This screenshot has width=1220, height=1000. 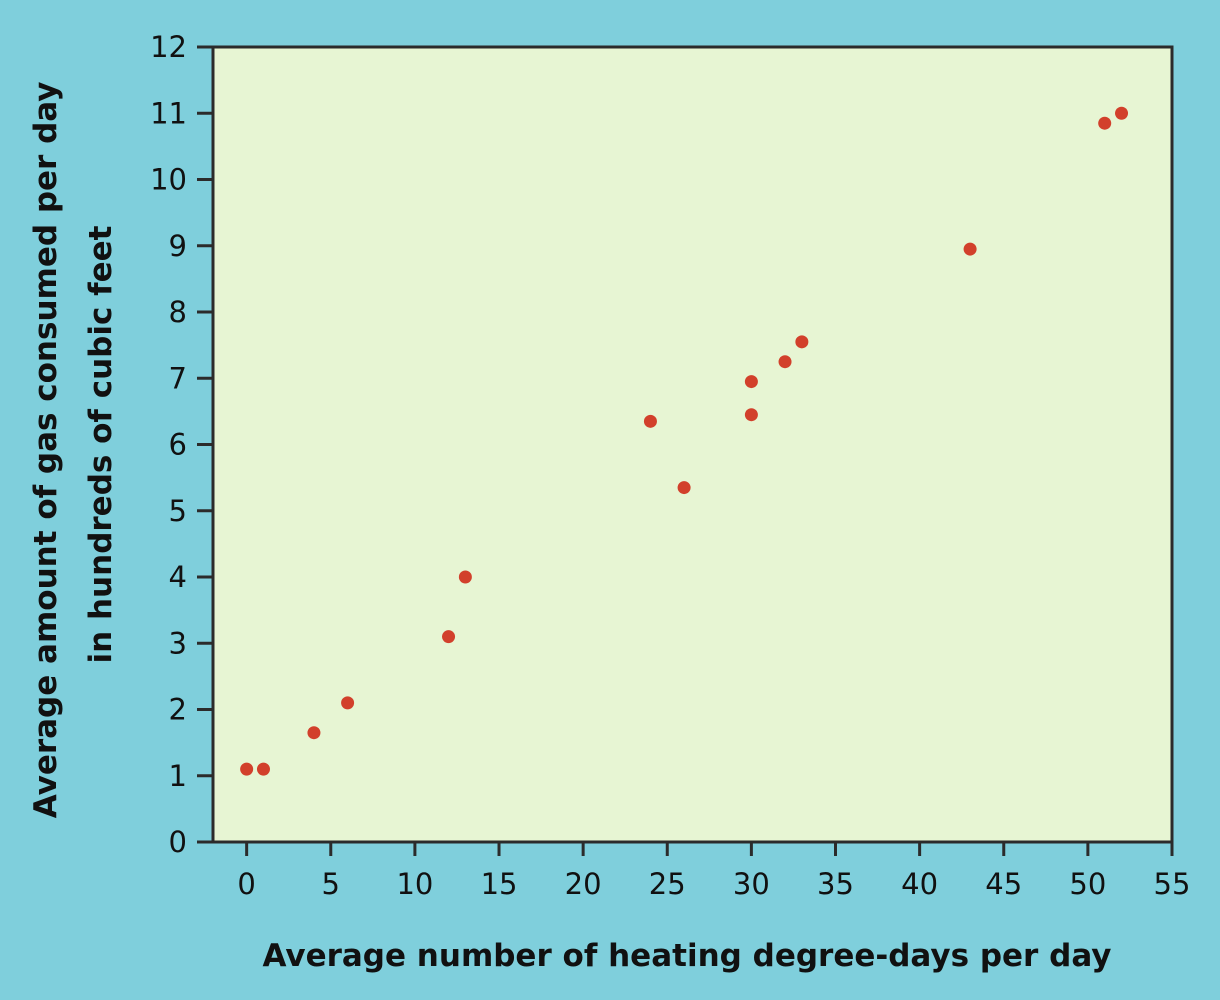 What do you see at coordinates (331, 884) in the screenshot?
I see `x-tick-label: 5` at bounding box center [331, 884].